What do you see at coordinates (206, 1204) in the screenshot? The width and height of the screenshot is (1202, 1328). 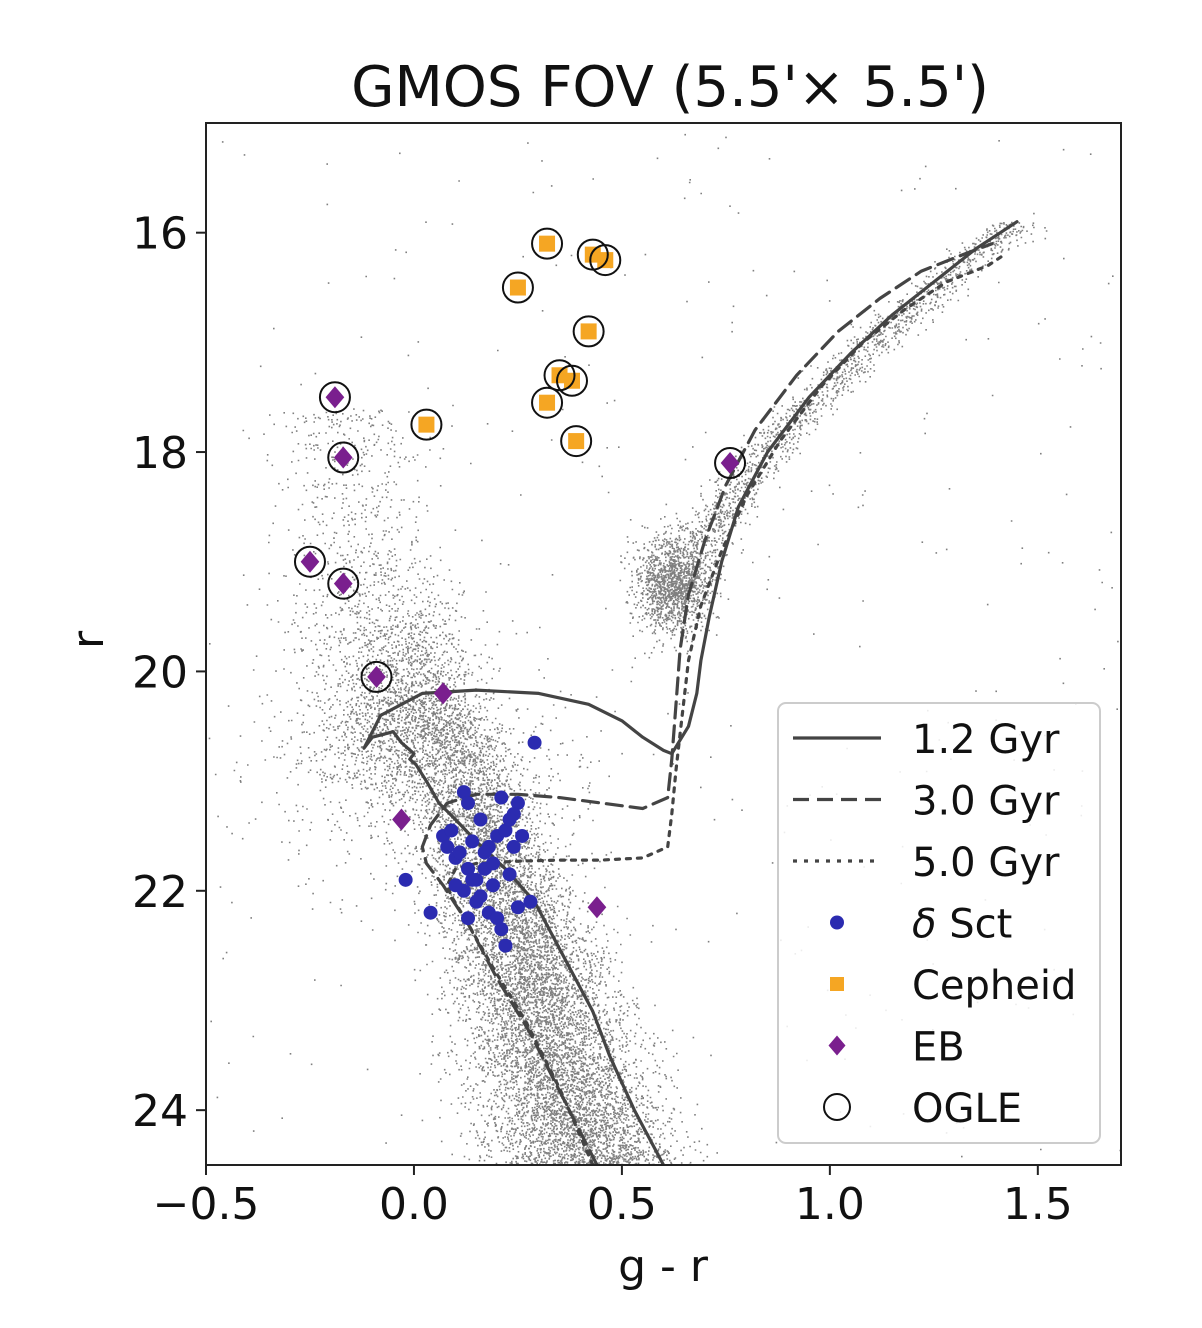 I see `x-tick-label: −0.5` at bounding box center [206, 1204].